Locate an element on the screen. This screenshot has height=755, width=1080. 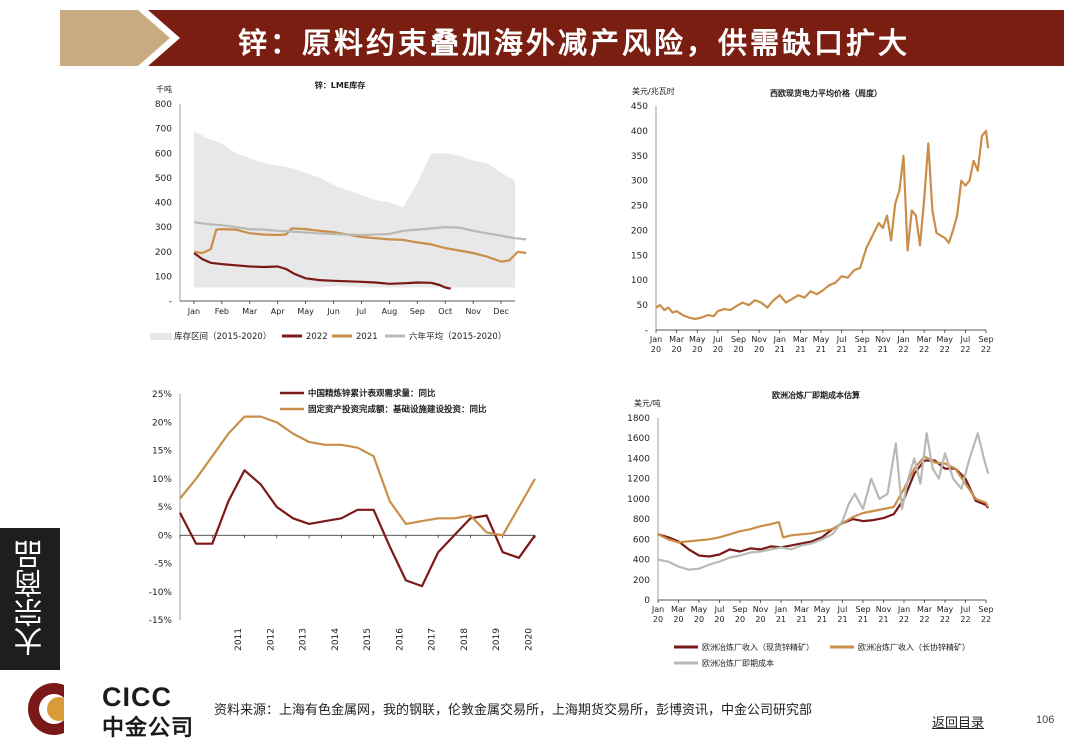
y-tick-label: 0% is located at coordinates (165, 536).